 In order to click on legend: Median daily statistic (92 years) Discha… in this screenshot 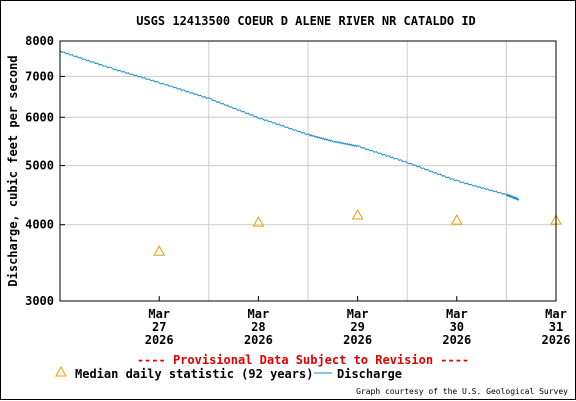, I will do `click(228, 373)`.